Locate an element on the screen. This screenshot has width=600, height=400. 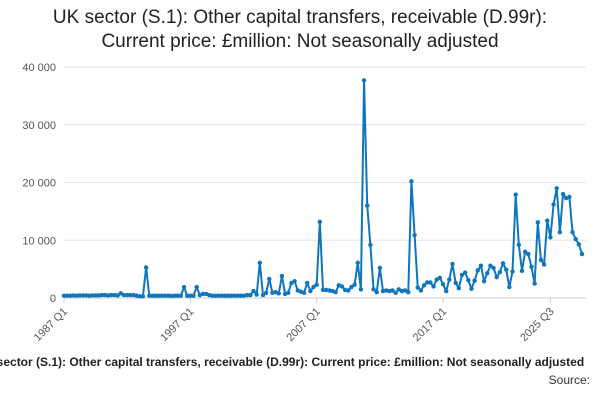
x-tick-label: 1997 Q1 is located at coordinates (177, 325).